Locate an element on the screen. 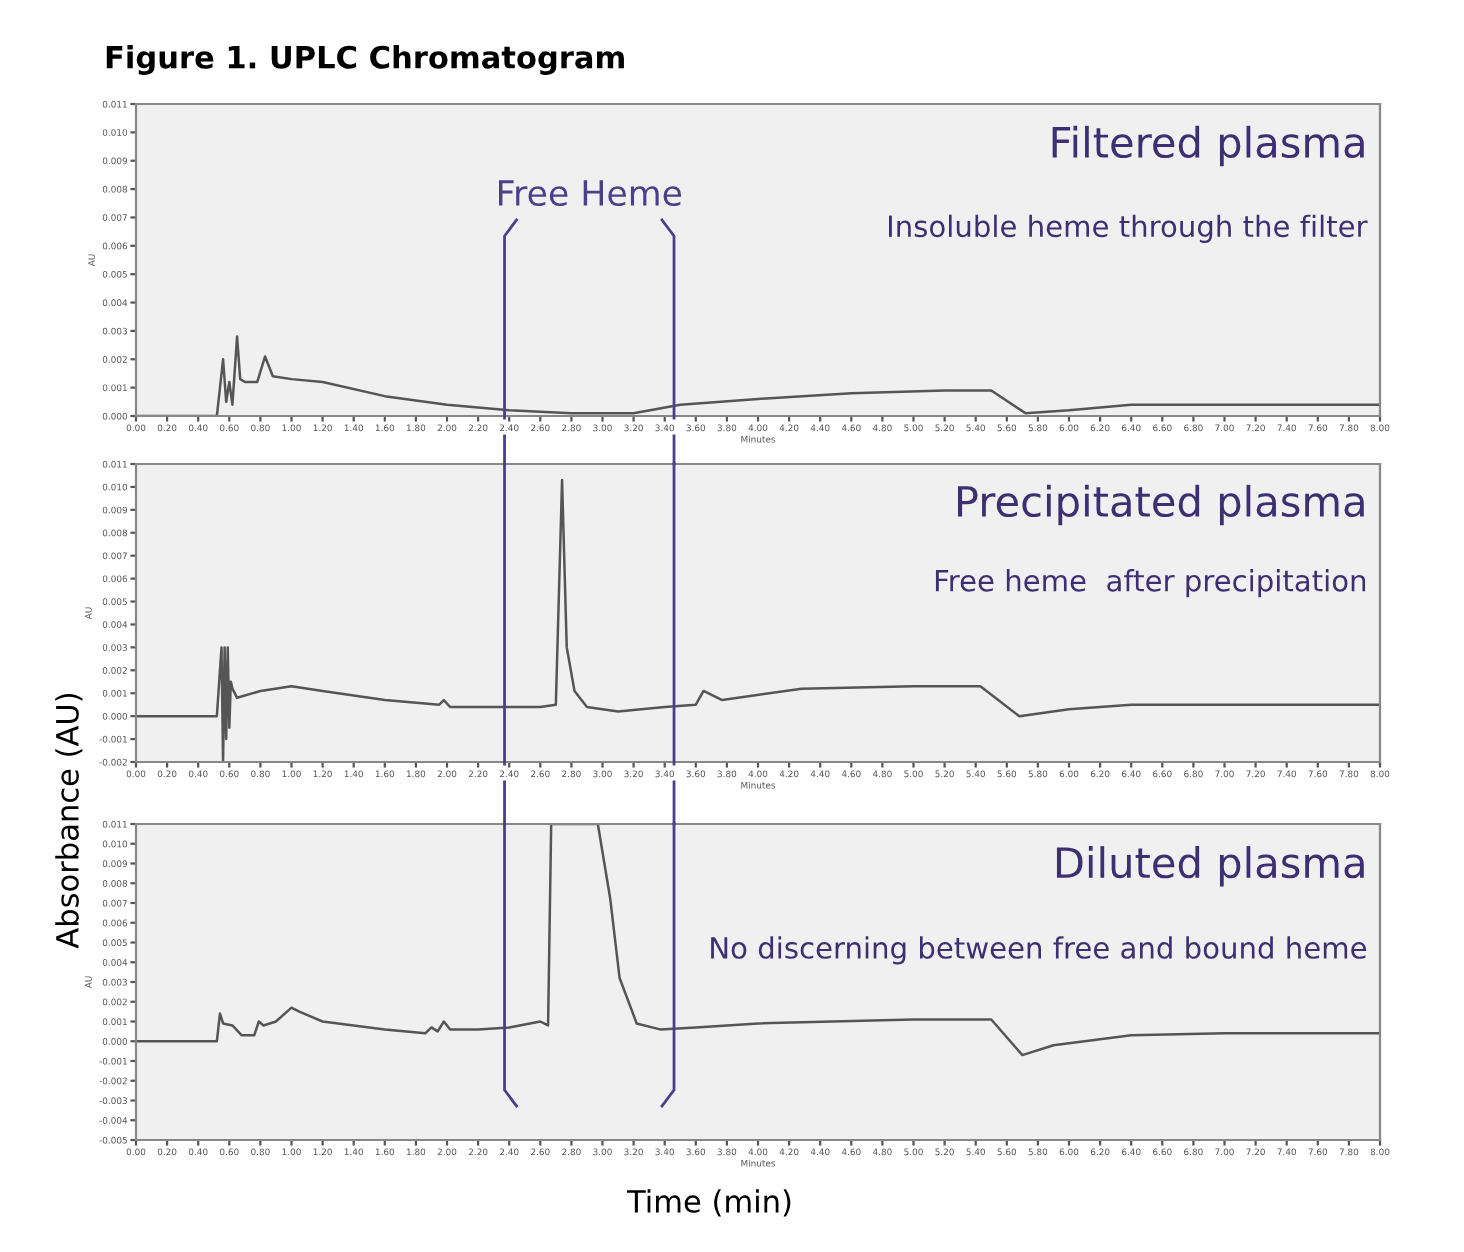 Image resolution: width=1464 pixels, height=1252 pixels. text: Time (min) is located at coordinates (708, 1203).